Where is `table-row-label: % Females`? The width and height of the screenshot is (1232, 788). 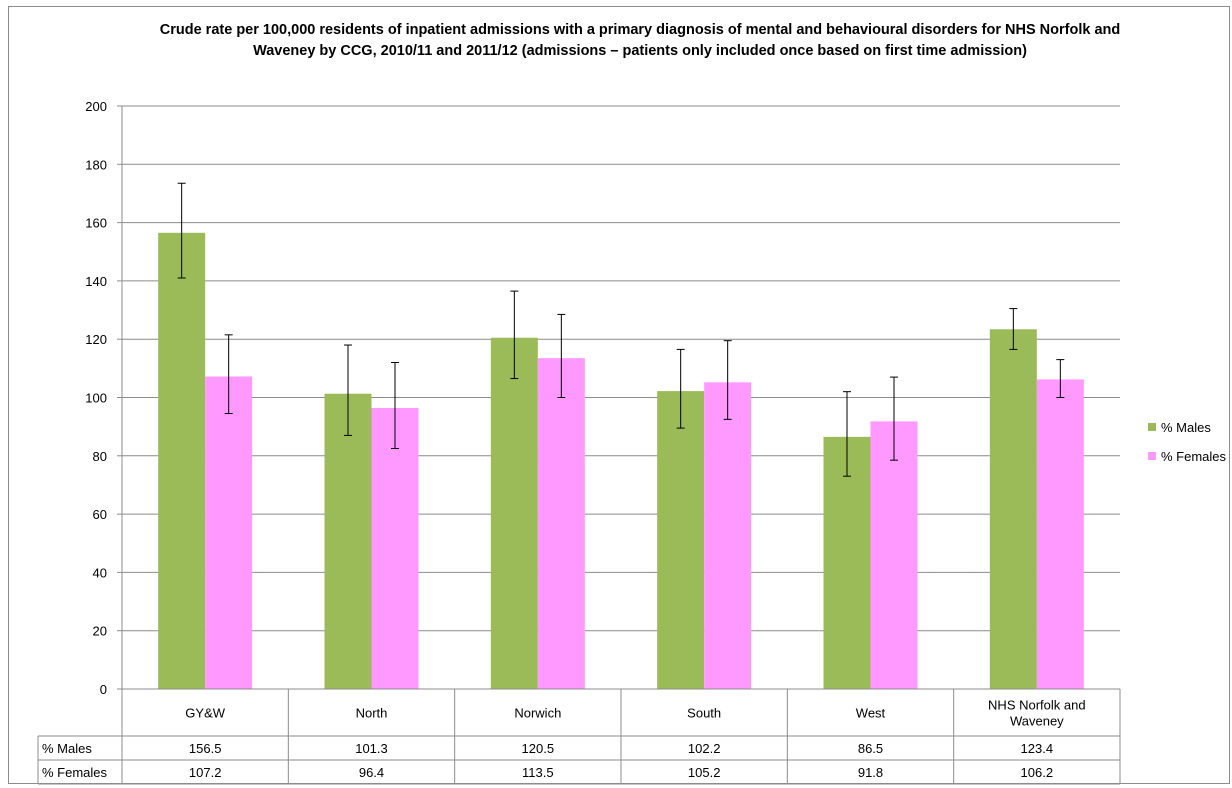
table-row-label: % Females is located at coordinates (75, 772).